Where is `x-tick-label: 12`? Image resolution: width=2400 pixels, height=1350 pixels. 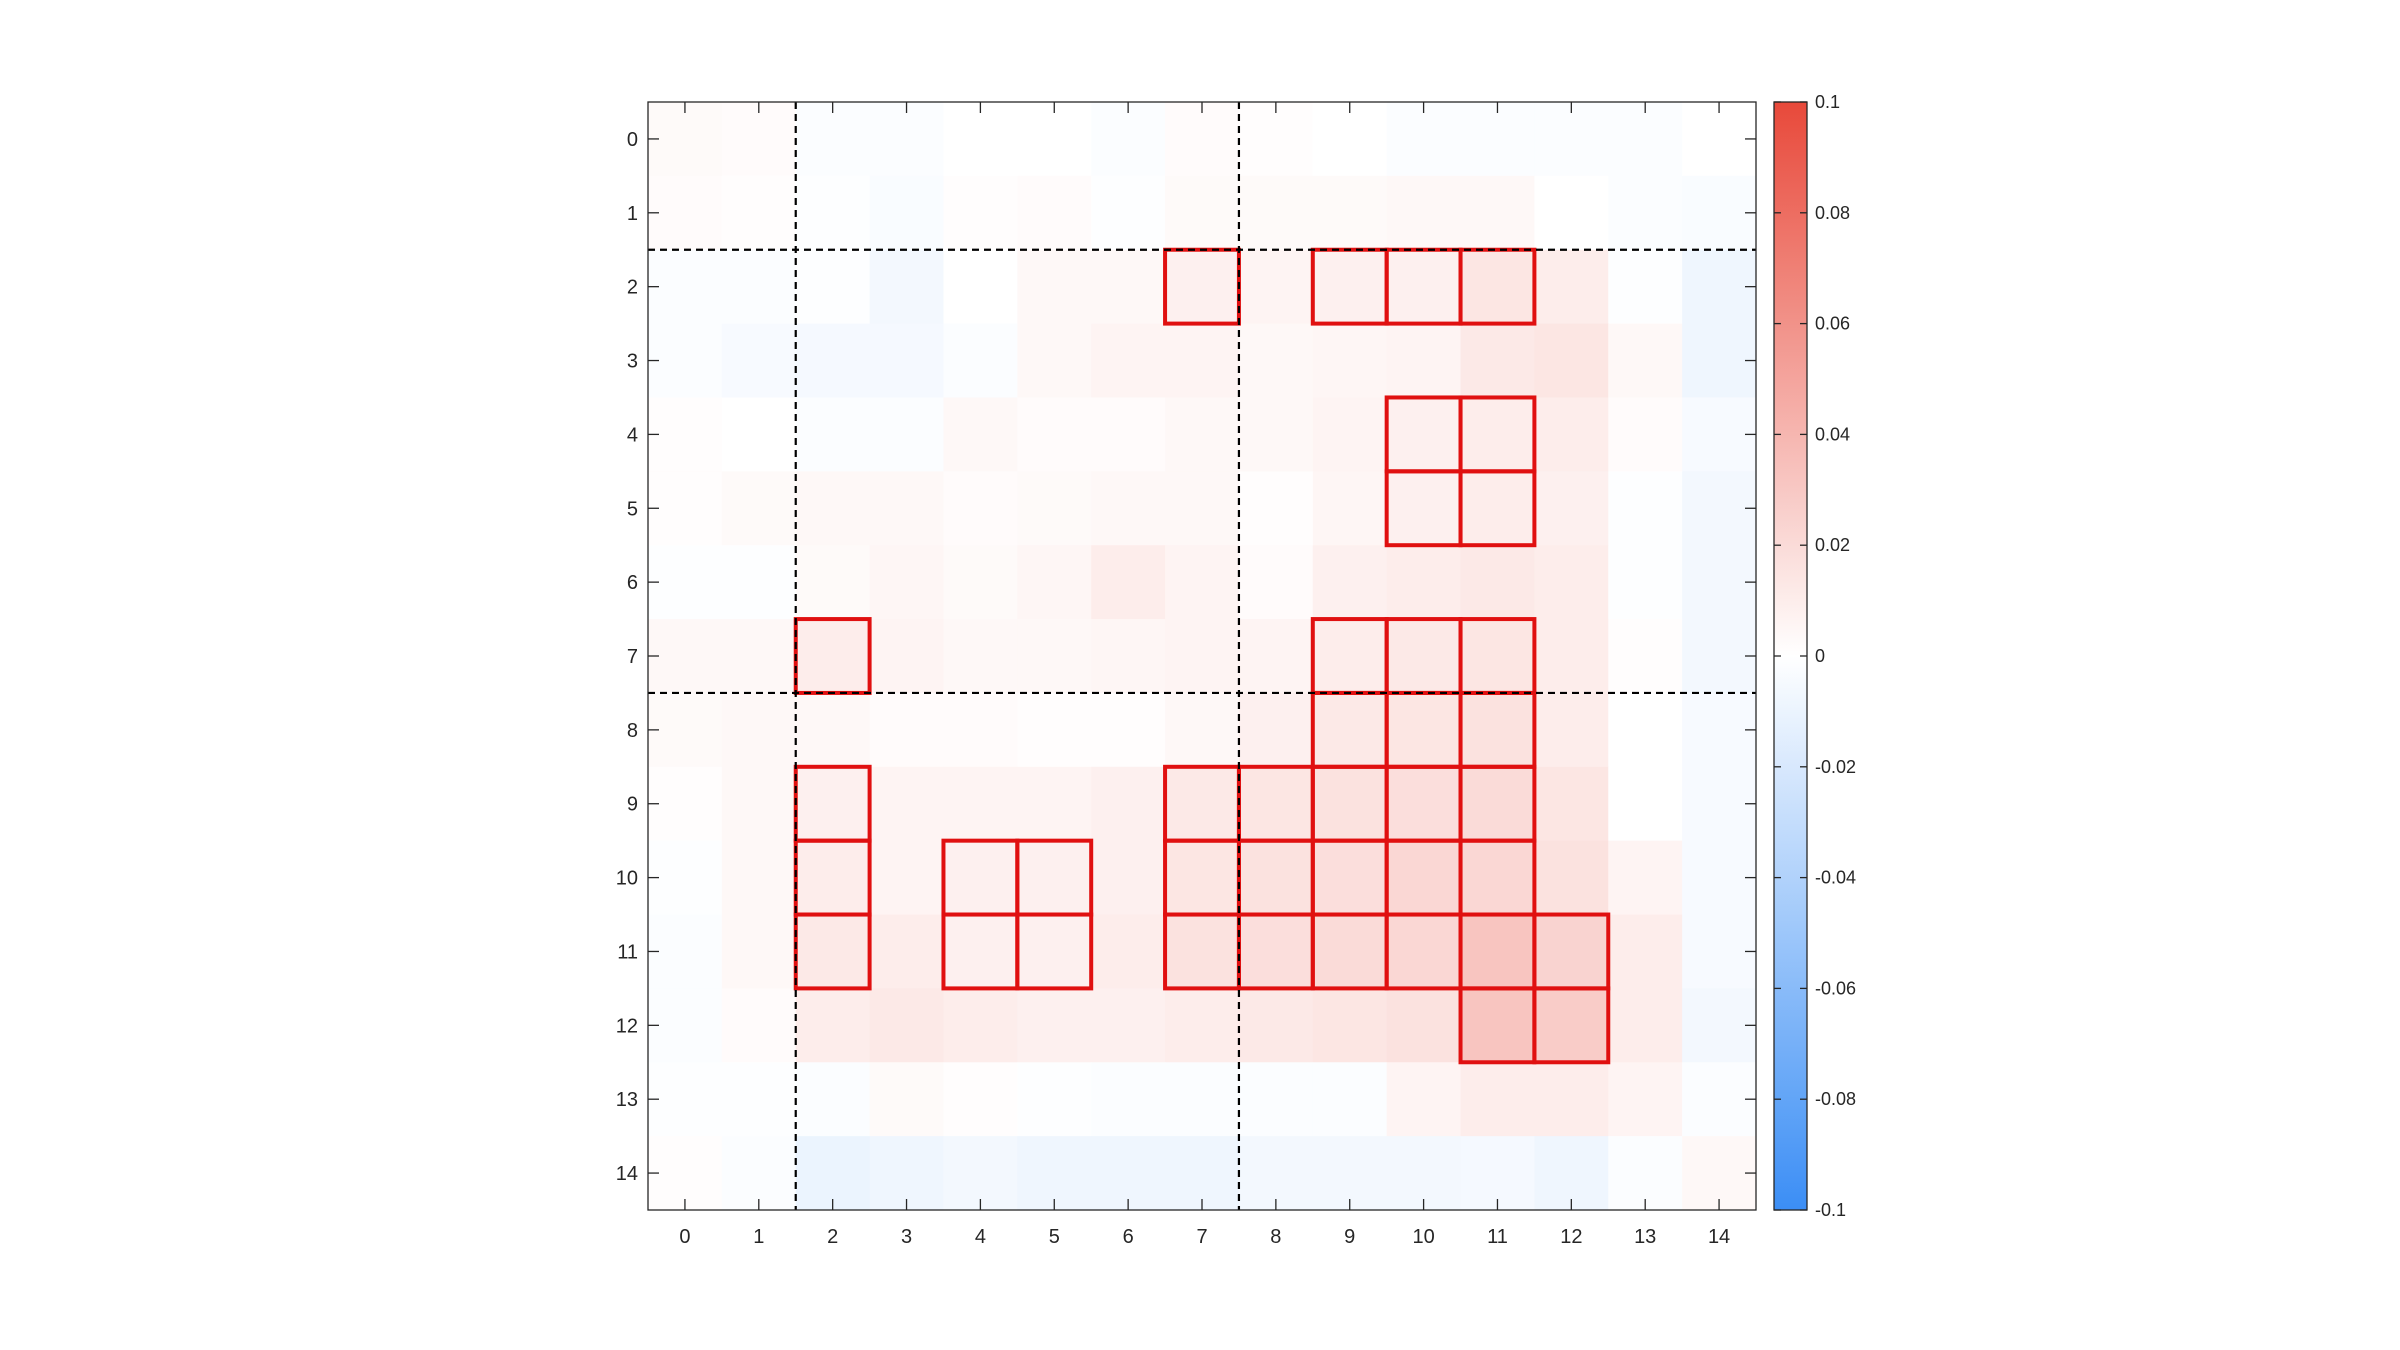 x-tick-label: 12 is located at coordinates (1571, 1237).